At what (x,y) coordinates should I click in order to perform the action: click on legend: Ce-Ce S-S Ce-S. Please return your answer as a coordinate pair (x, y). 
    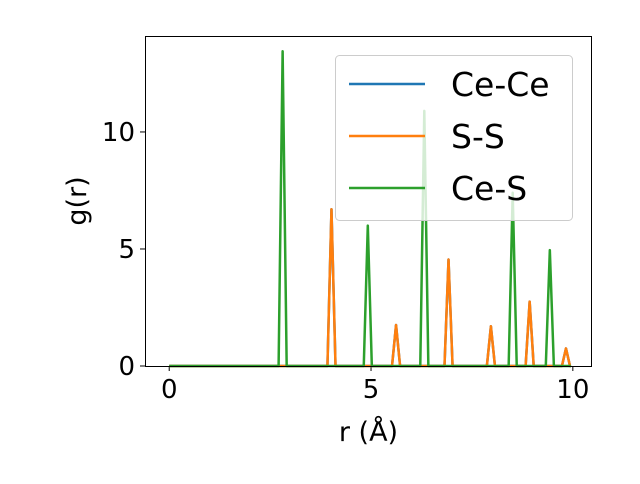
    Looking at the image, I should click on (454, 138).